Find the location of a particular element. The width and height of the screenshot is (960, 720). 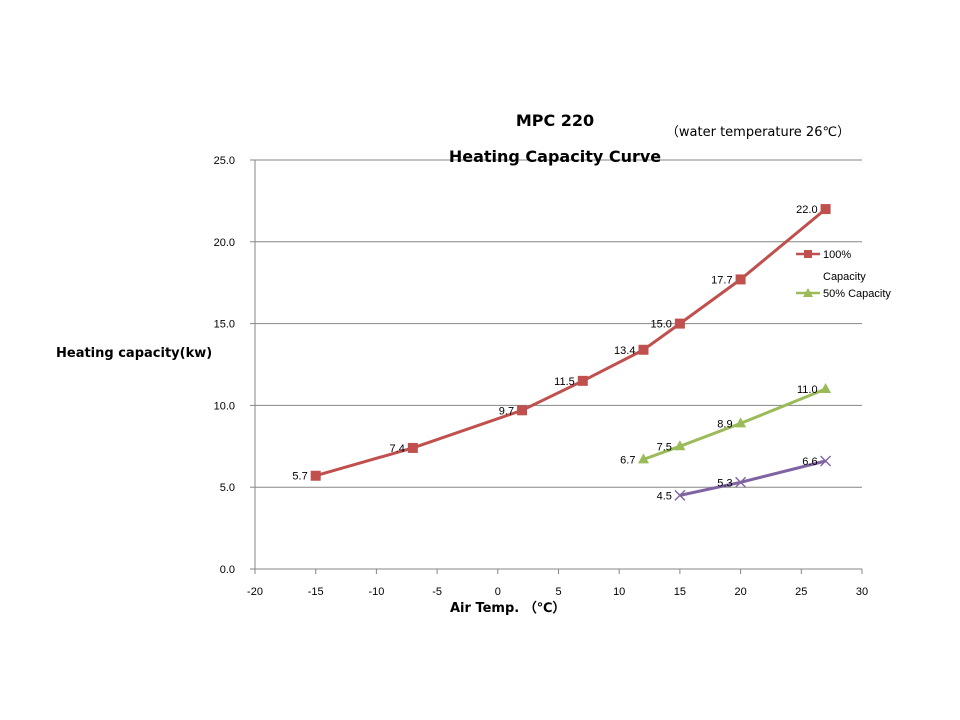

y-tick-label: 10.0 is located at coordinates (224, 406).